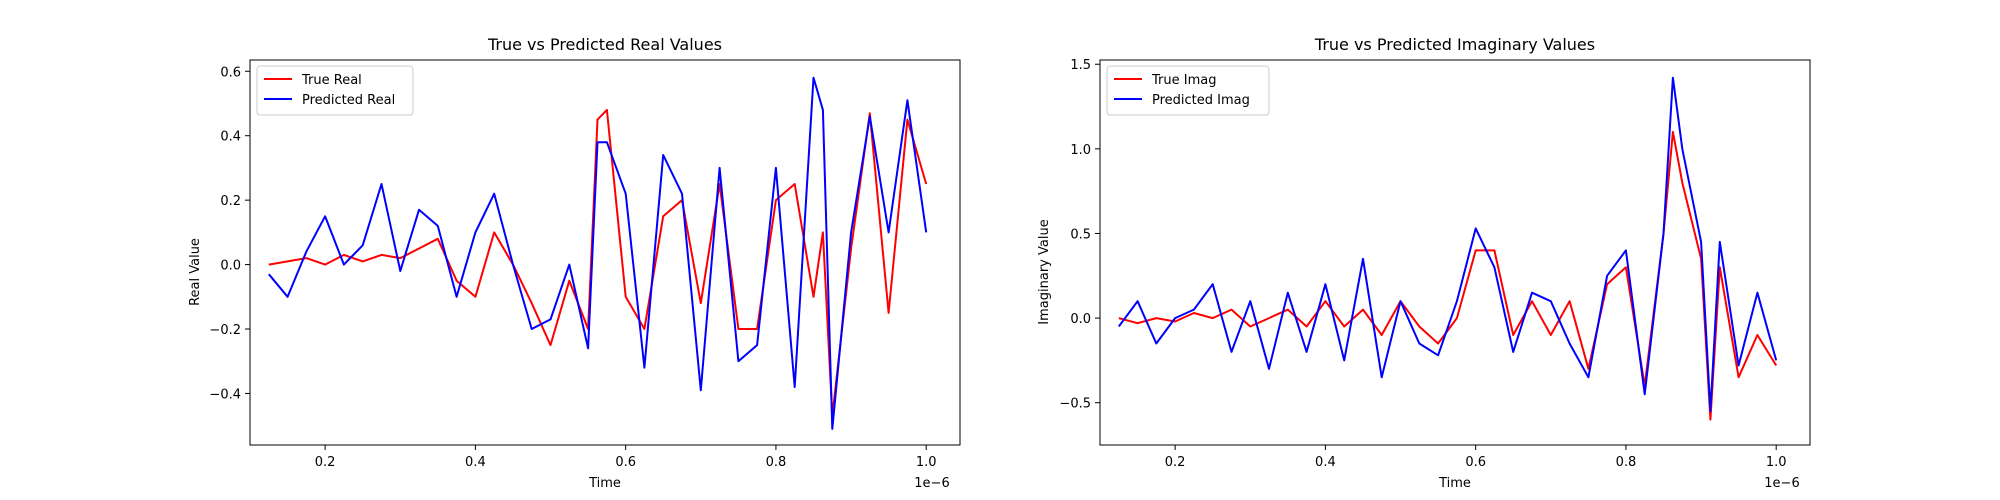 The height and width of the screenshot is (500, 2000). What do you see at coordinates (230, 266) in the screenshot?
I see `y-tick-label-real: 0.0` at bounding box center [230, 266].